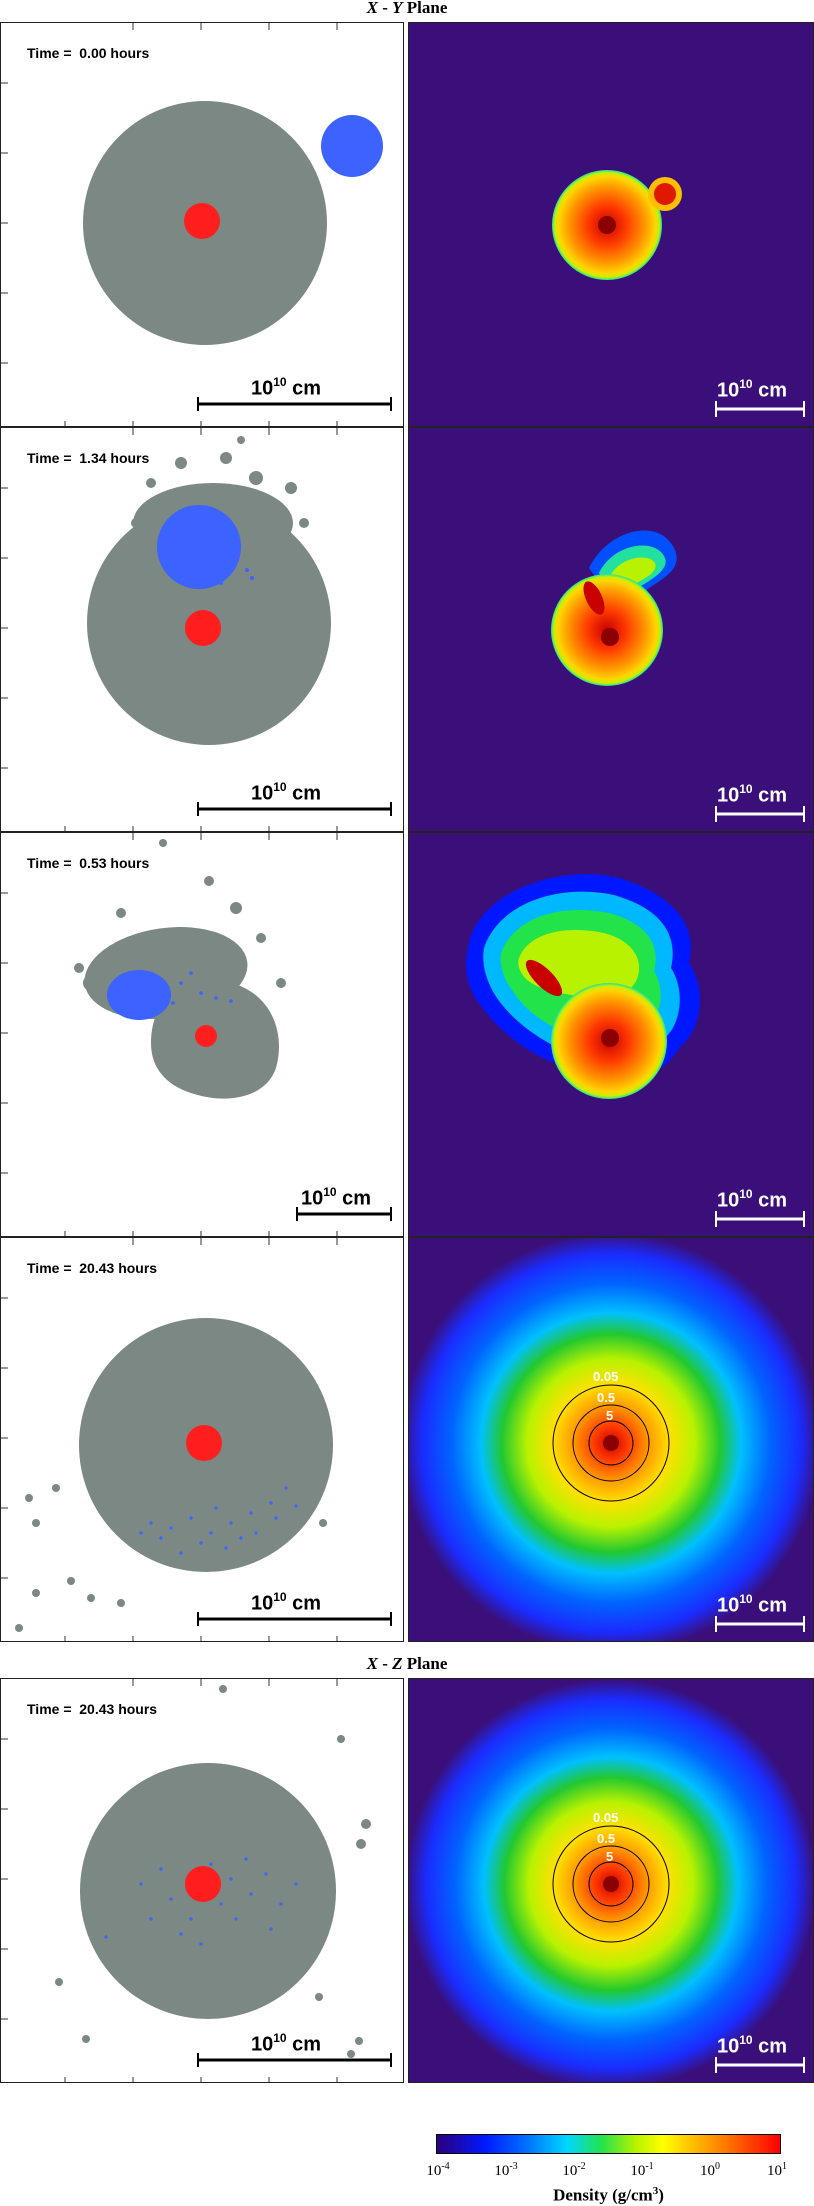 This screenshot has height=2206, width=814. What do you see at coordinates (710, 2170) in the screenshot?
I see `colorbar-tick: 10⁰` at bounding box center [710, 2170].